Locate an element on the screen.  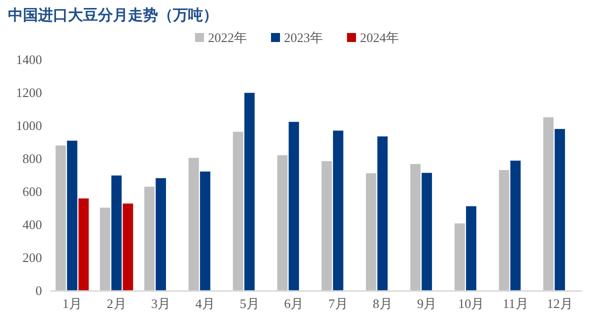
y-tick-label: 200 is located at coordinates (32, 258).